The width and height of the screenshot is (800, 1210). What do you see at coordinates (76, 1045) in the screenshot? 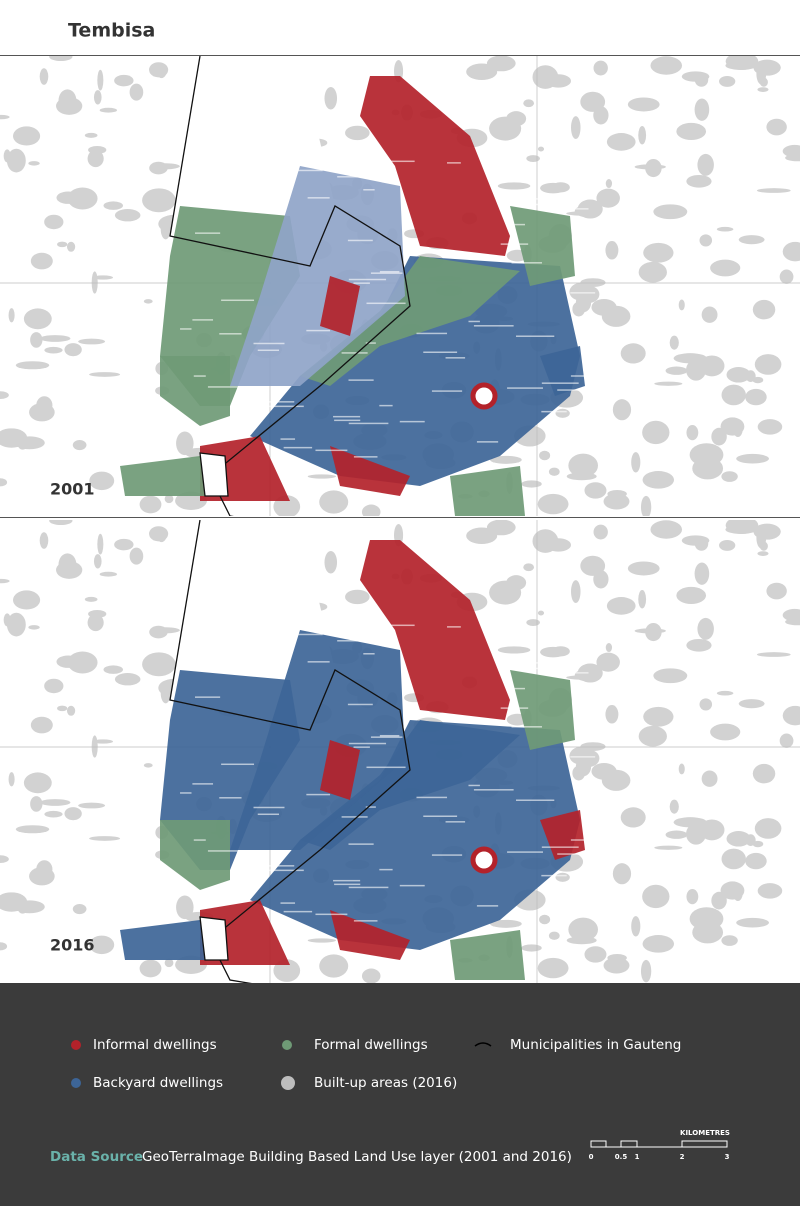
I see `legend-swatch` at bounding box center [76, 1045].